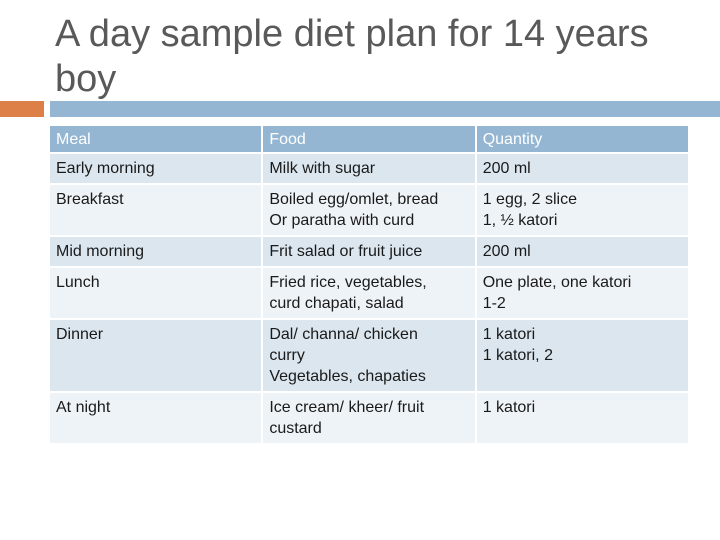  What do you see at coordinates (156, 139) in the screenshot?
I see `header-meal: Meal` at bounding box center [156, 139].